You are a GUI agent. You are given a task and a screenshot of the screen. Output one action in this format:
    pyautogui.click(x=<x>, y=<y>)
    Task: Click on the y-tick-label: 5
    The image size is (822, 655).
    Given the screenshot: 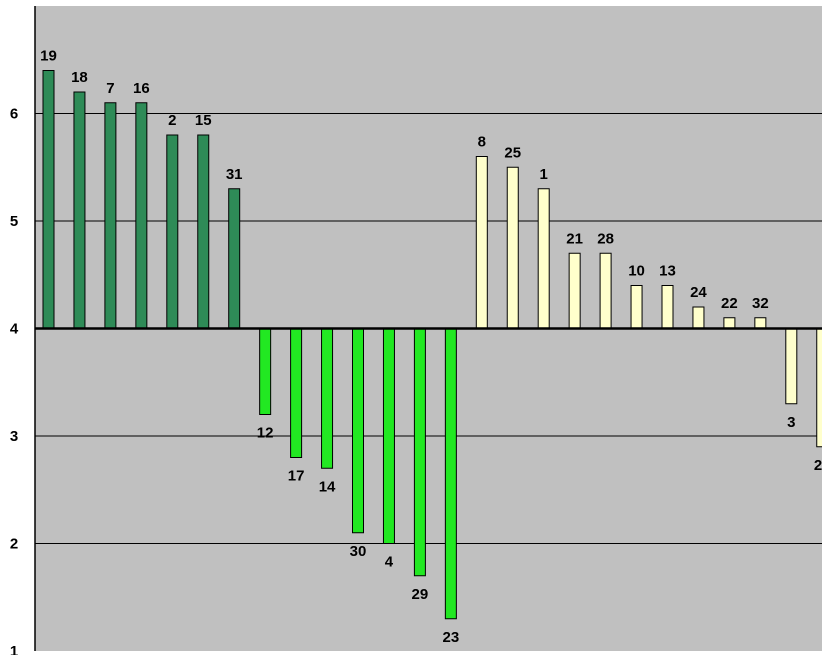 What is the action you would take?
    pyautogui.click(x=14, y=221)
    